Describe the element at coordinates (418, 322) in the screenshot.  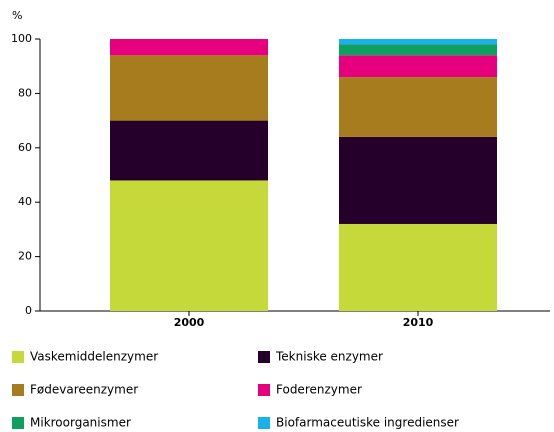
I see `x-tick-label: 2010` at that location.